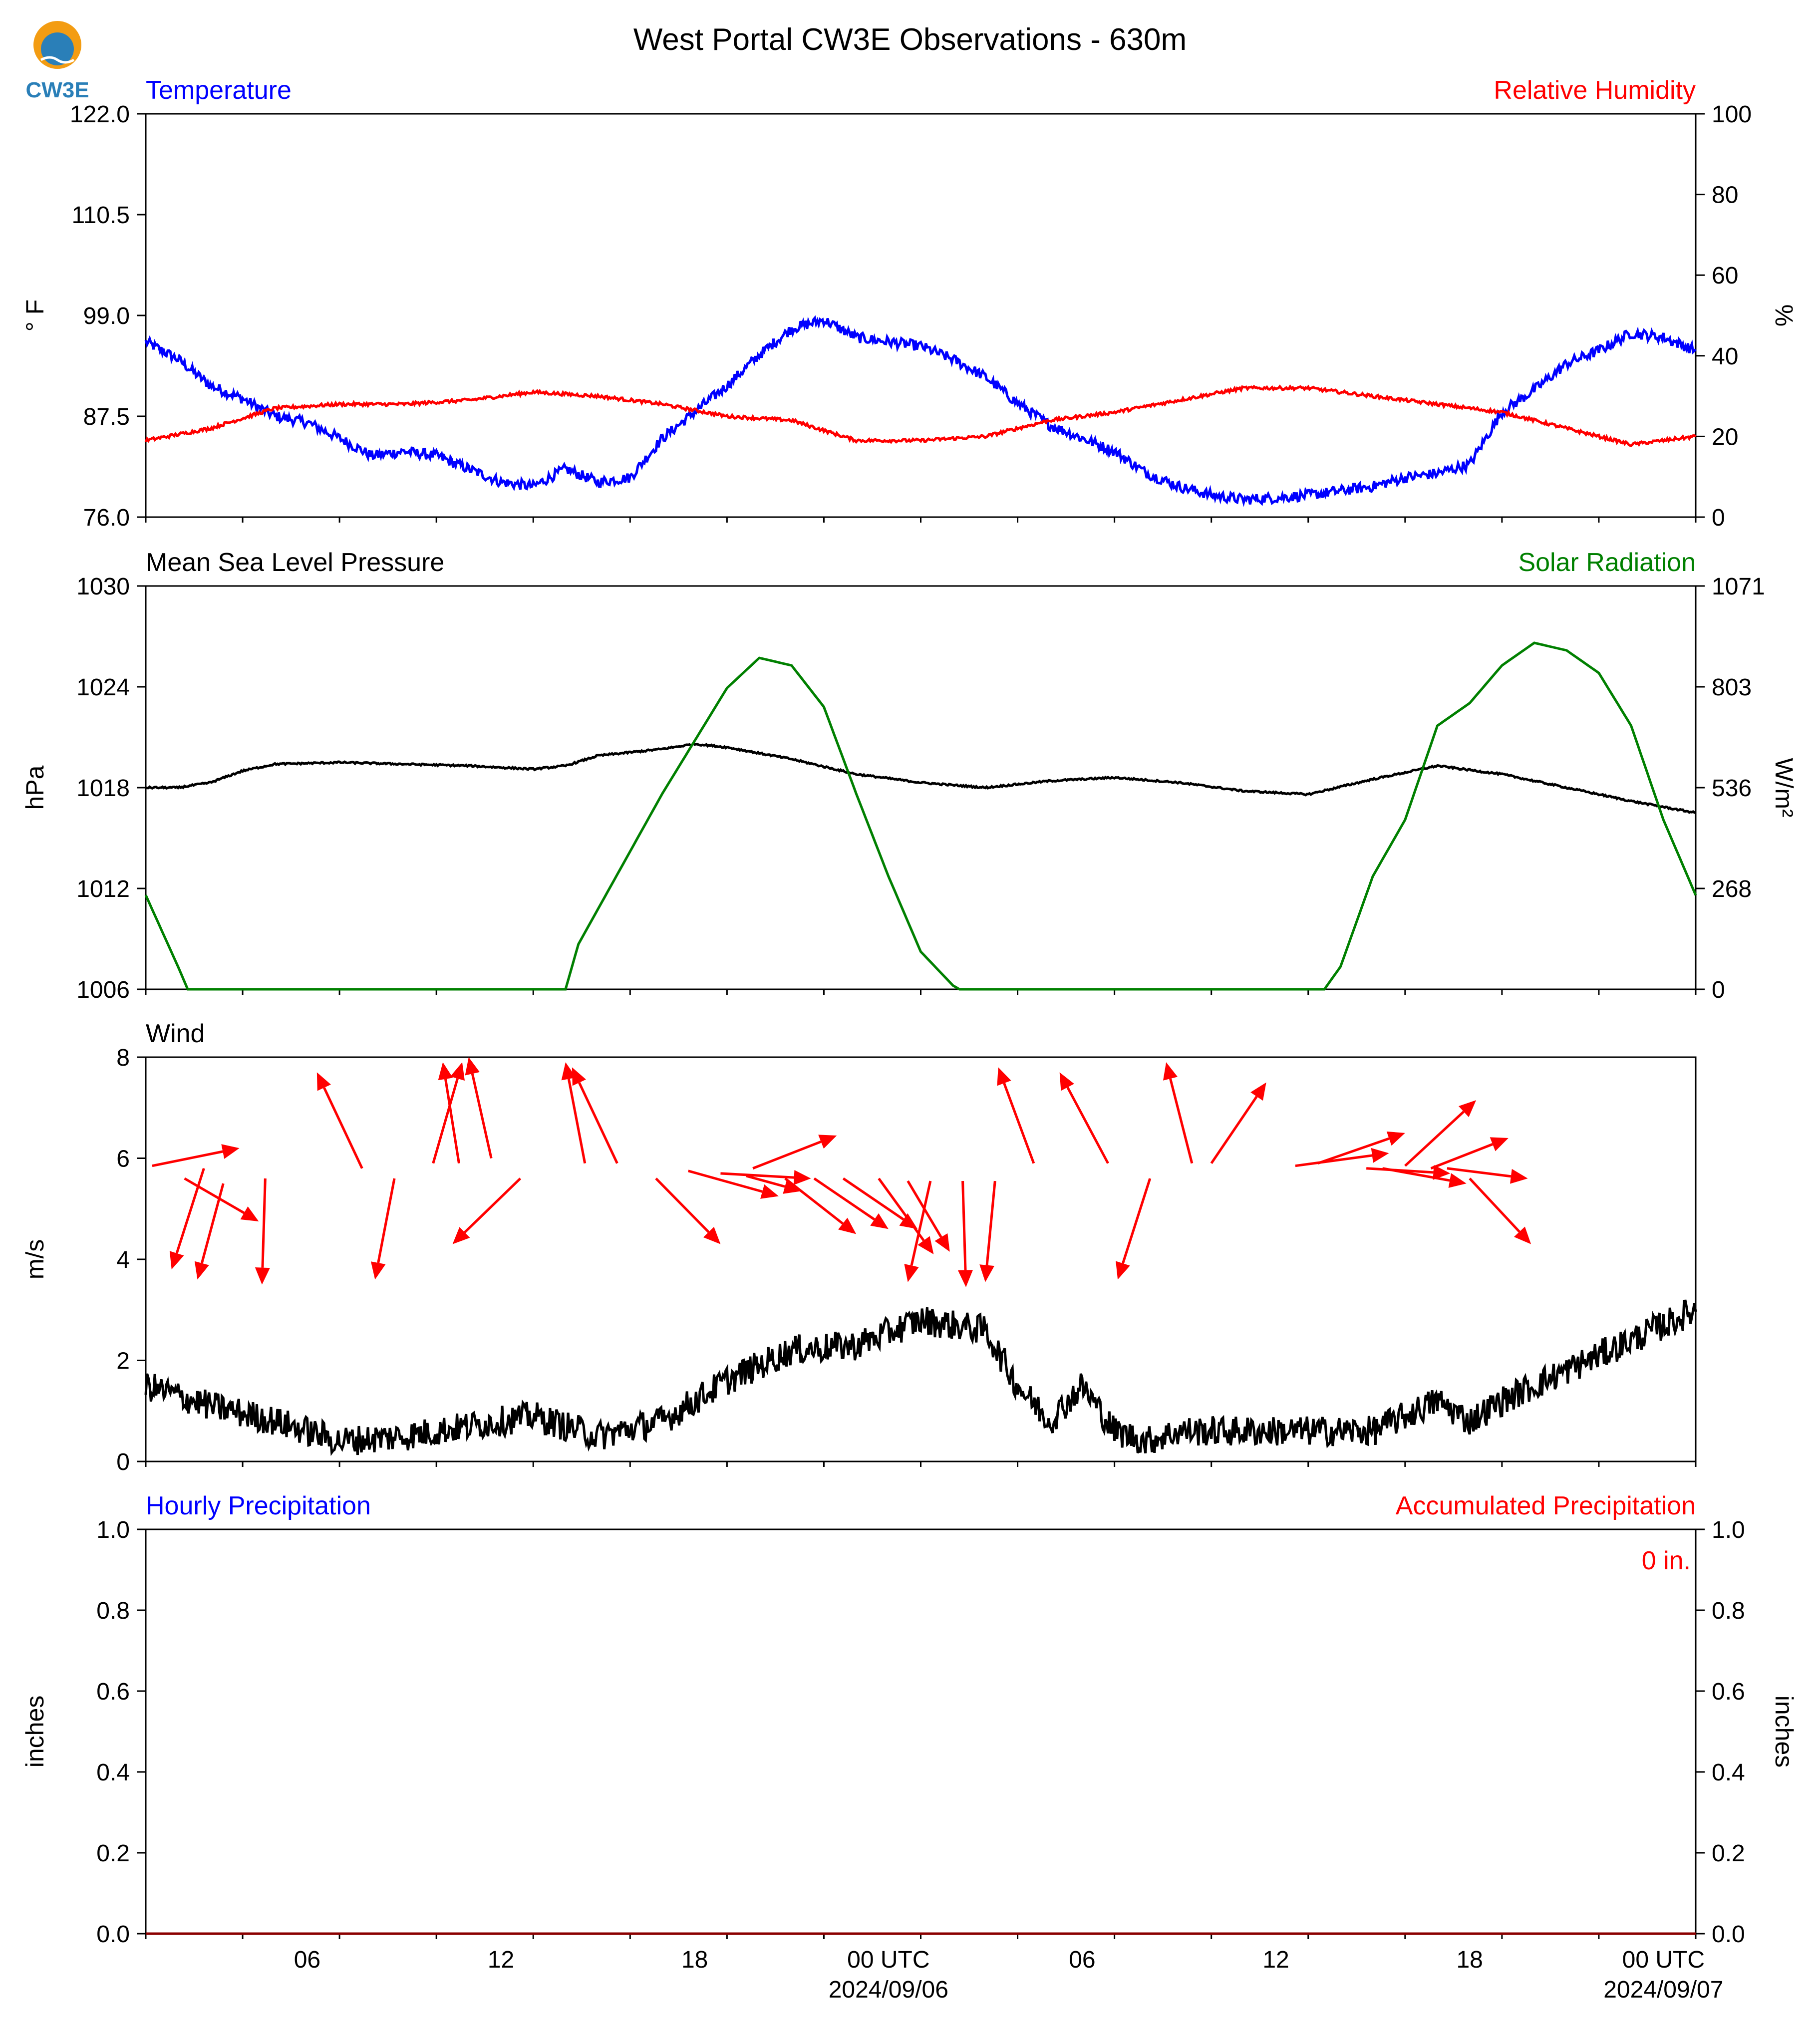 The width and height of the screenshot is (1820, 2028). What do you see at coordinates (888, 1960) in the screenshot?
I see `x-tick-label: 00 UTC` at bounding box center [888, 1960].